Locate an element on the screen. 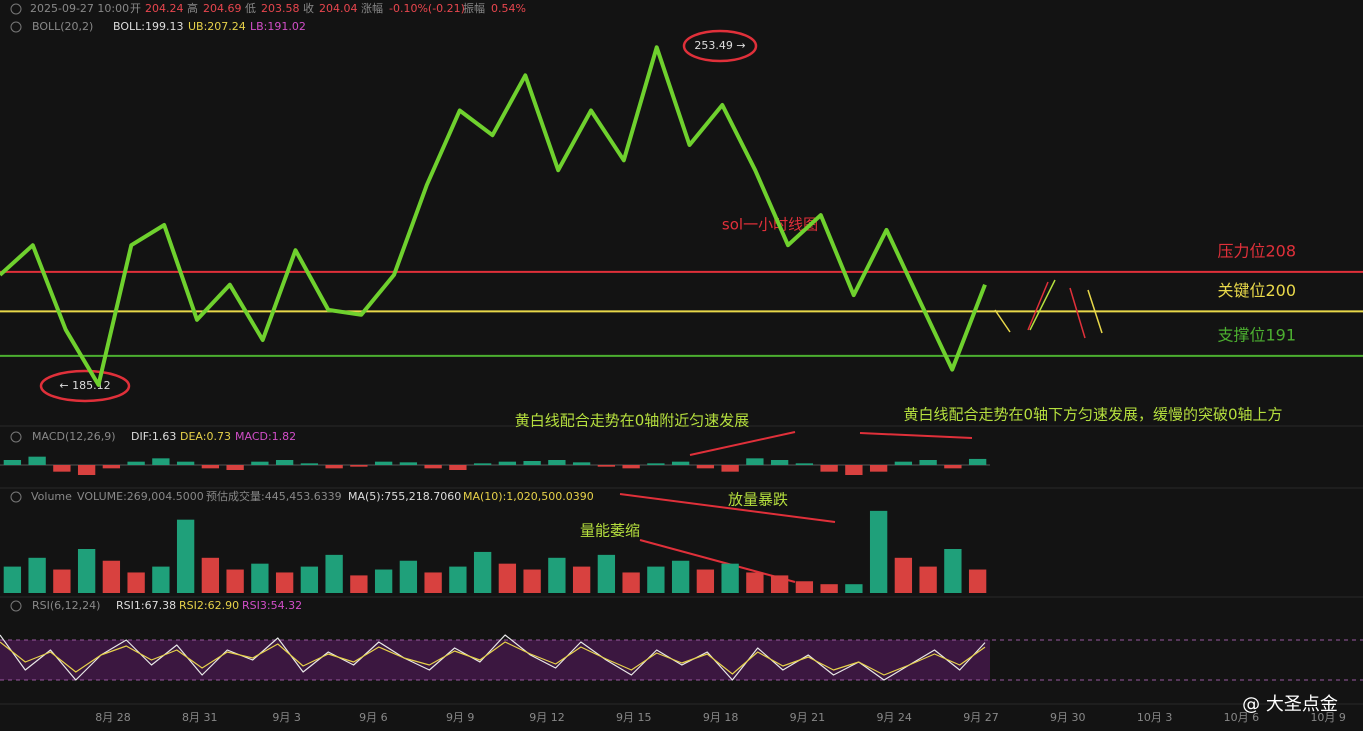 Image resolution: width=1363 pixels, height=731 pixels. x-tick-label: 10月 3 is located at coordinates (1155, 717).